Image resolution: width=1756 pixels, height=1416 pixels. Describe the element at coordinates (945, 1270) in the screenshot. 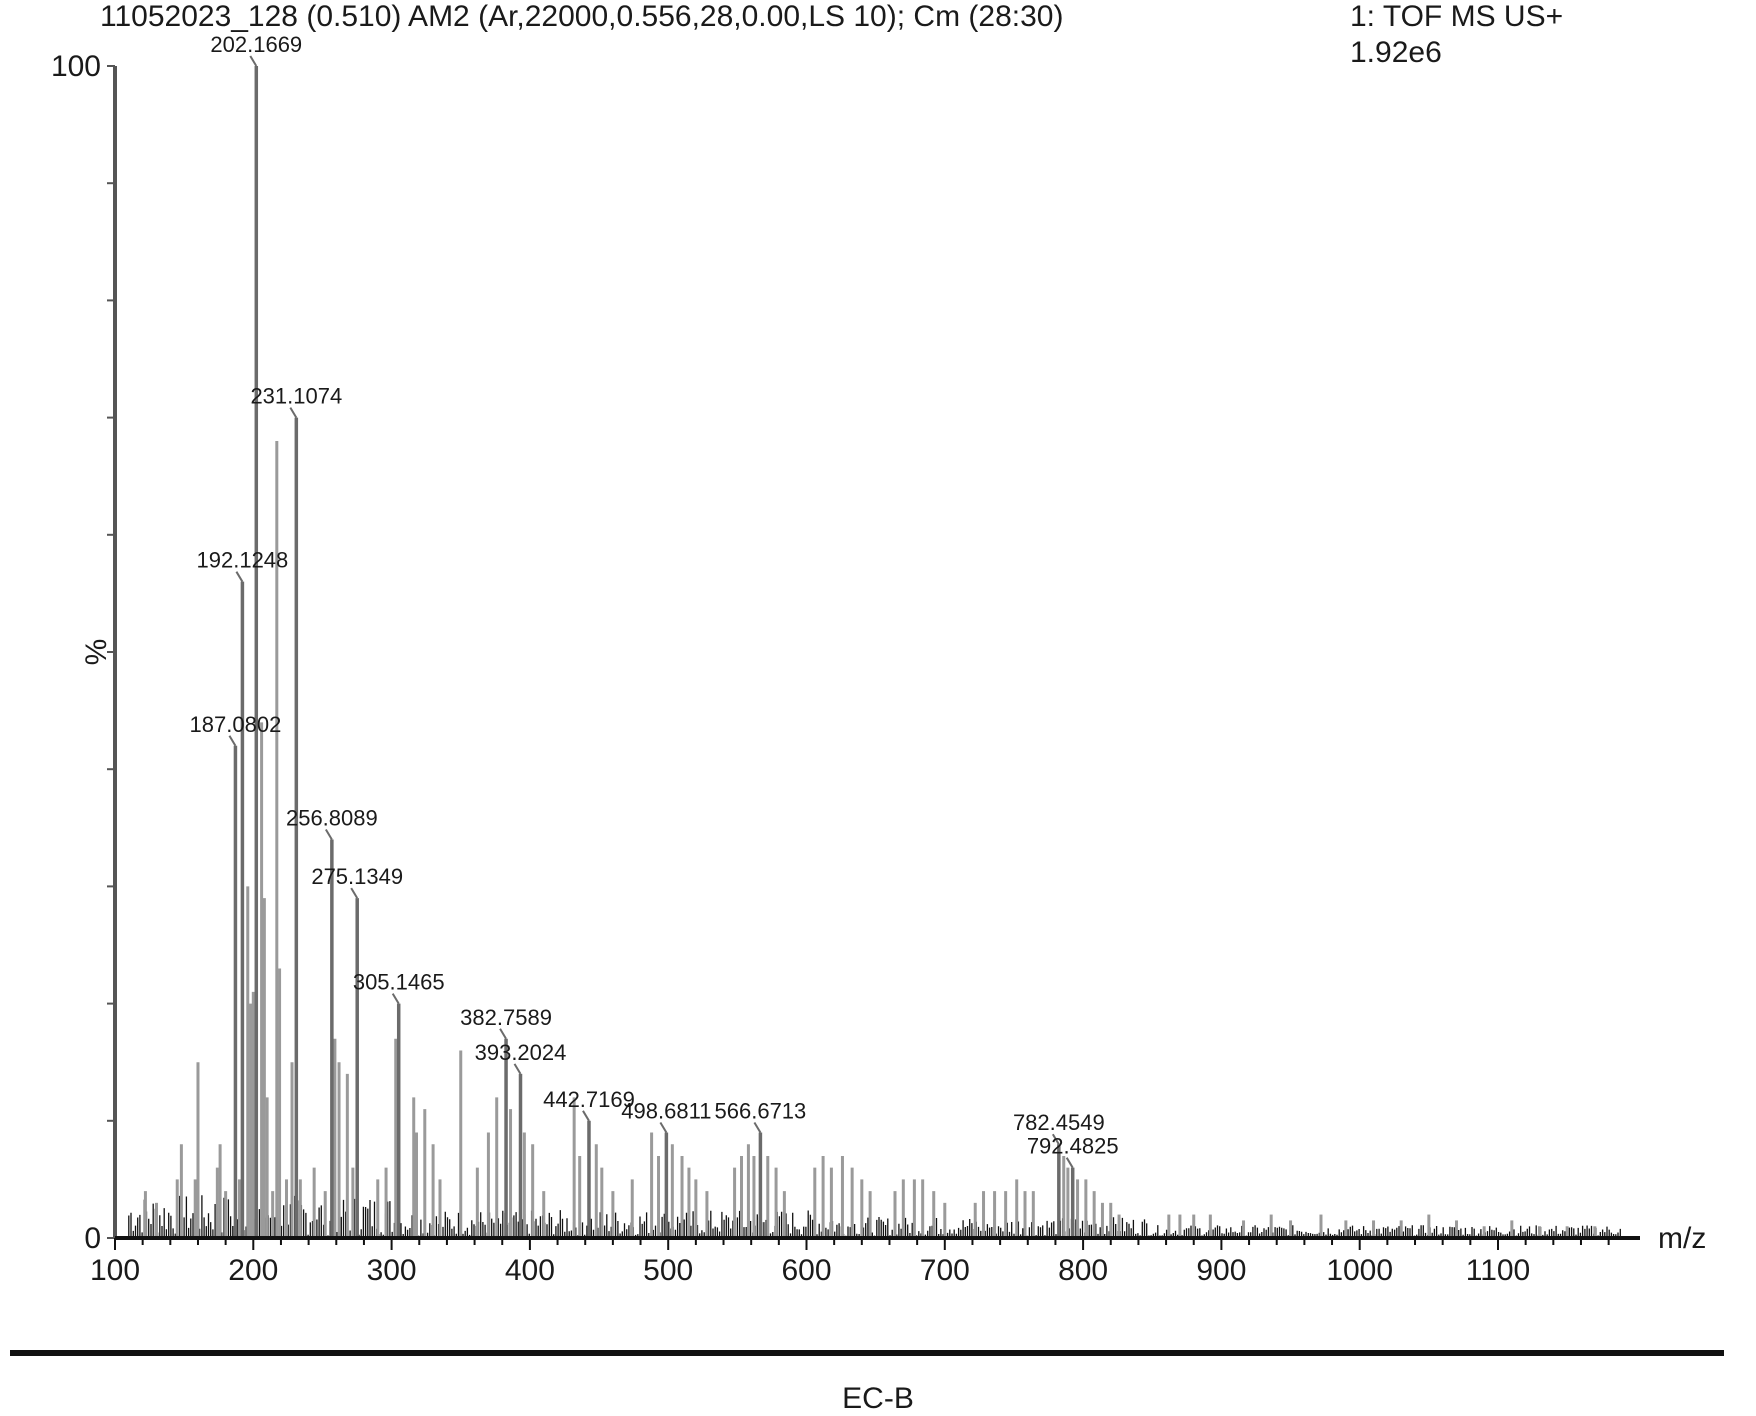

I see `x-tick-label: 700` at that location.